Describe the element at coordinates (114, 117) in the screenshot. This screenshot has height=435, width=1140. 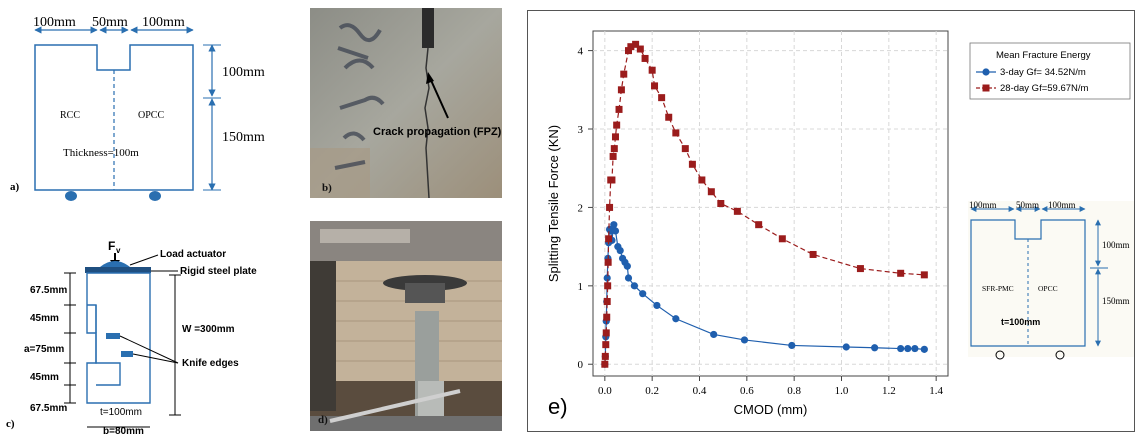
I see `beam-outline` at that location.